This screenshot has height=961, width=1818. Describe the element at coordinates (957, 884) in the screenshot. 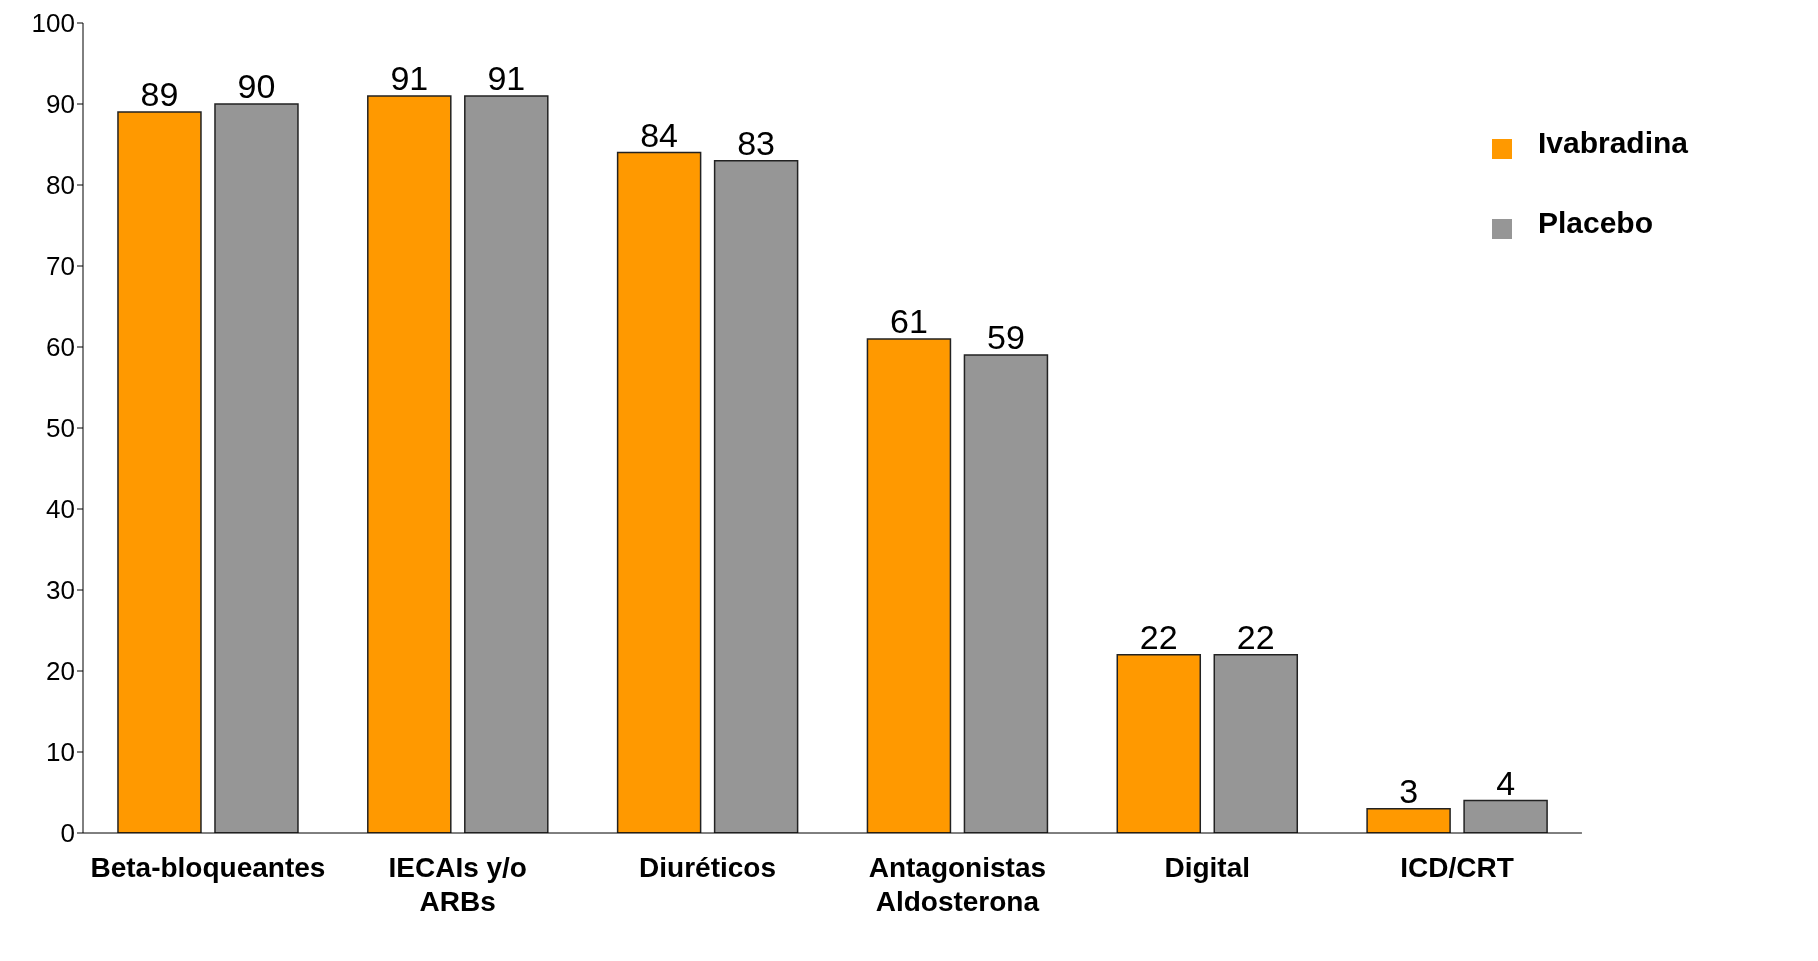

I see `x-tick-label: Antagonistas Aldosterona` at that location.